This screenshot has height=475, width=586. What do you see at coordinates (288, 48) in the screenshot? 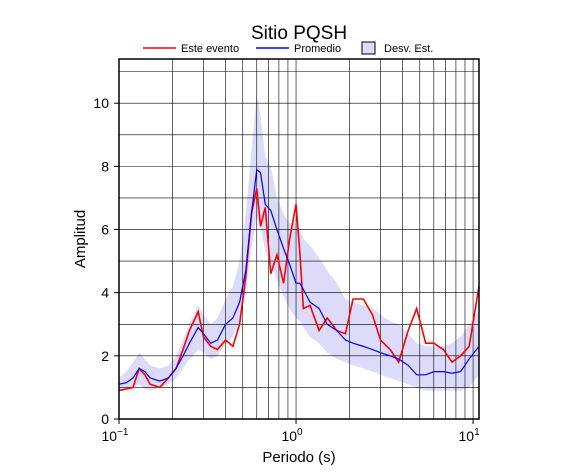
I see `legend: Este evento Promedio Desv. Est.` at bounding box center [288, 48].